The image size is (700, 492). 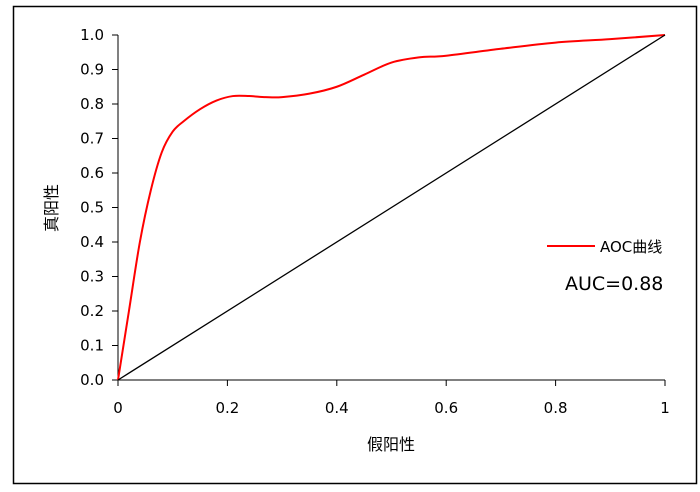 I want to click on x-tick-label: 0.6, so click(x=446, y=408).